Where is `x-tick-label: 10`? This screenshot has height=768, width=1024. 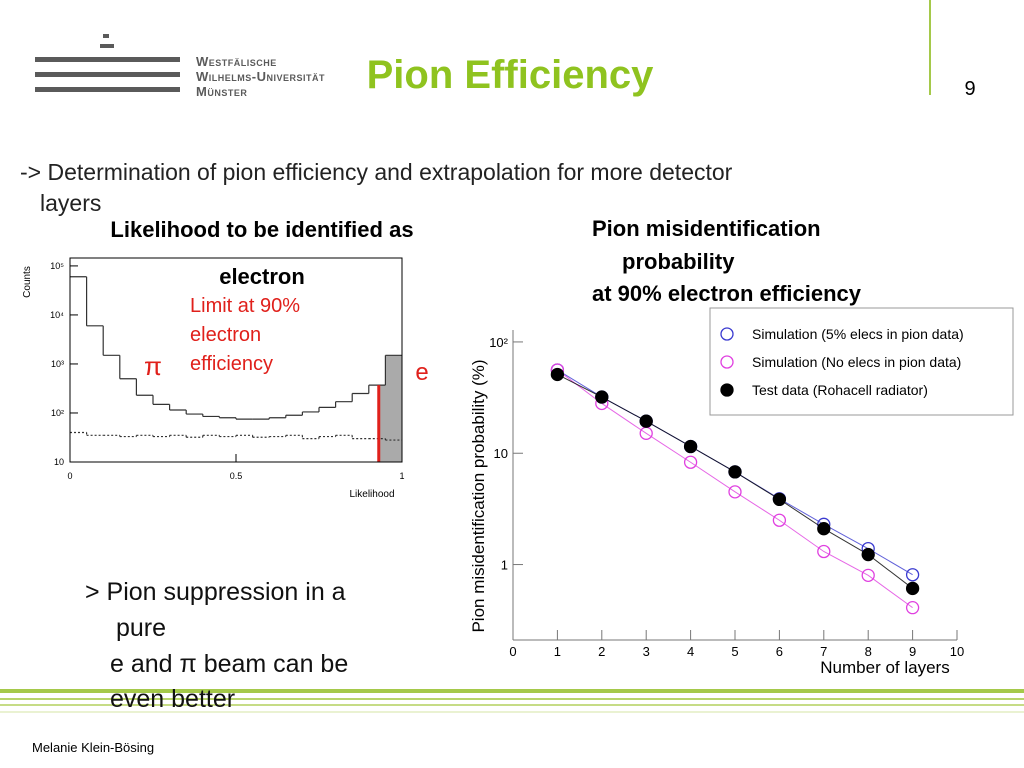
x-tick-label: 10 is located at coordinates (957, 651).